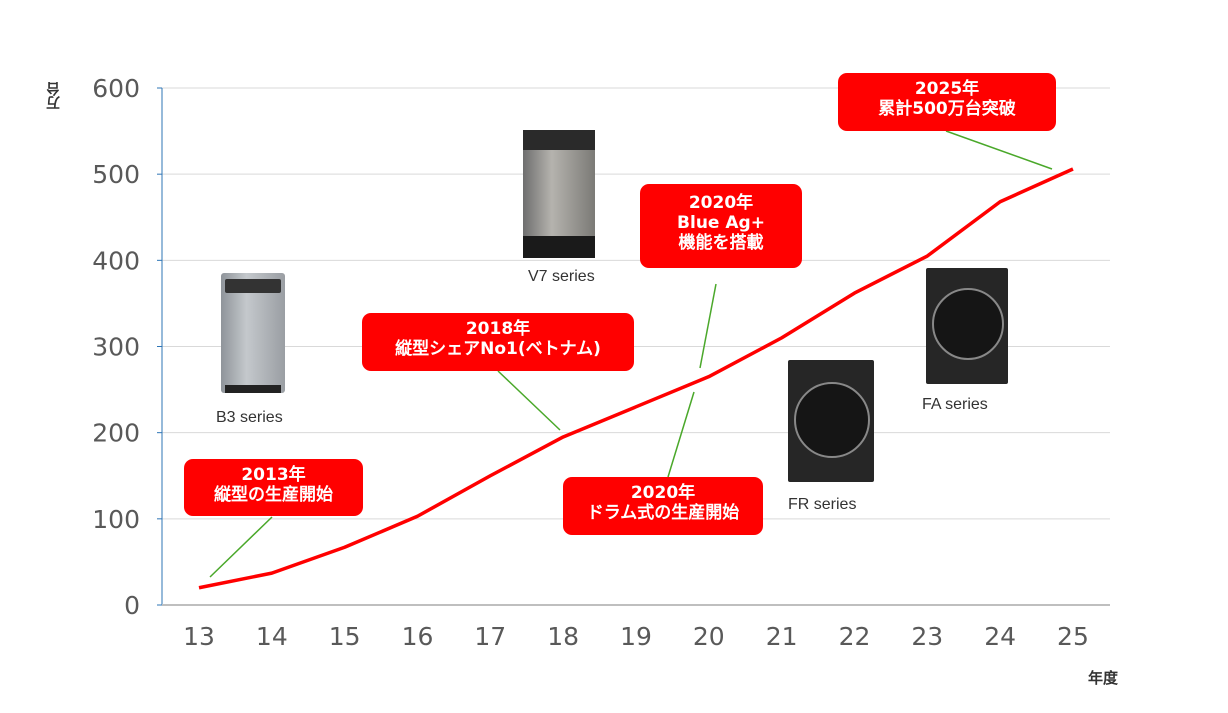 This screenshot has width=1228, height=713. What do you see at coordinates (116, 433) in the screenshot?
I see `y-tick-label: 200` at bounding box center [116, 433].